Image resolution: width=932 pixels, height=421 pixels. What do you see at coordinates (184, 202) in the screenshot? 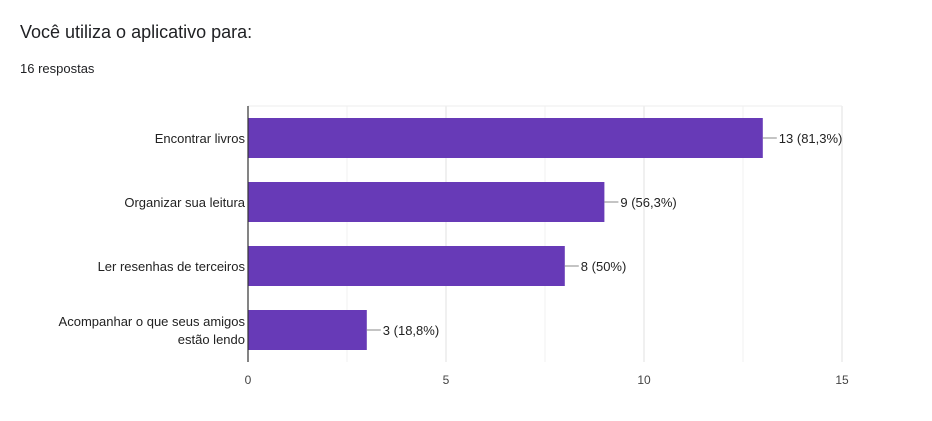
I see `category-label: Organizar sua leitura` at bounding box center [184, 202].